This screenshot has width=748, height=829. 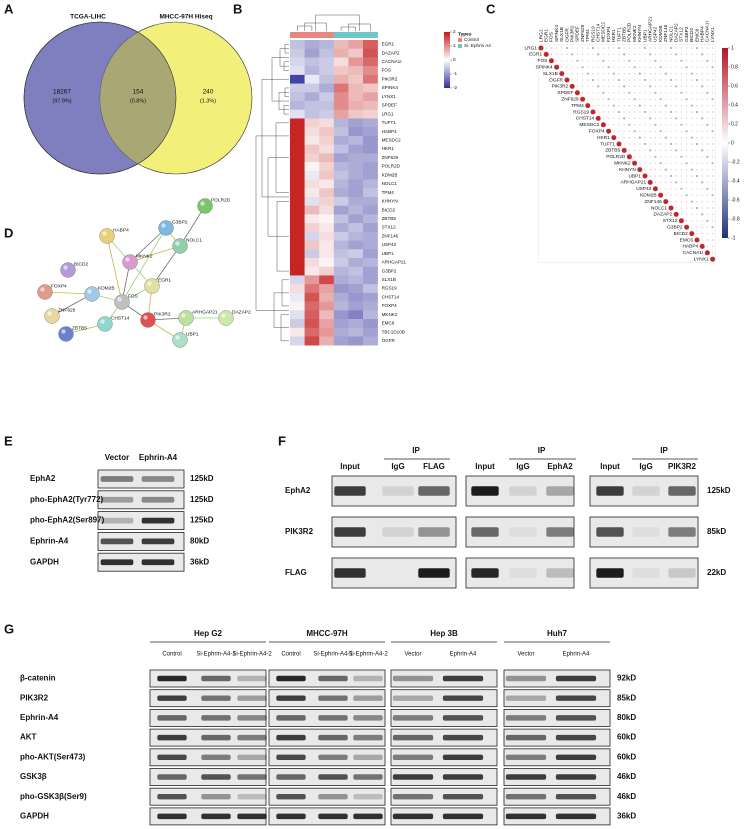 What do you see at coordinates (690, 247) in the screenshot?
I see `corr-row-label: HABP4` at bounding box center [690, 247].